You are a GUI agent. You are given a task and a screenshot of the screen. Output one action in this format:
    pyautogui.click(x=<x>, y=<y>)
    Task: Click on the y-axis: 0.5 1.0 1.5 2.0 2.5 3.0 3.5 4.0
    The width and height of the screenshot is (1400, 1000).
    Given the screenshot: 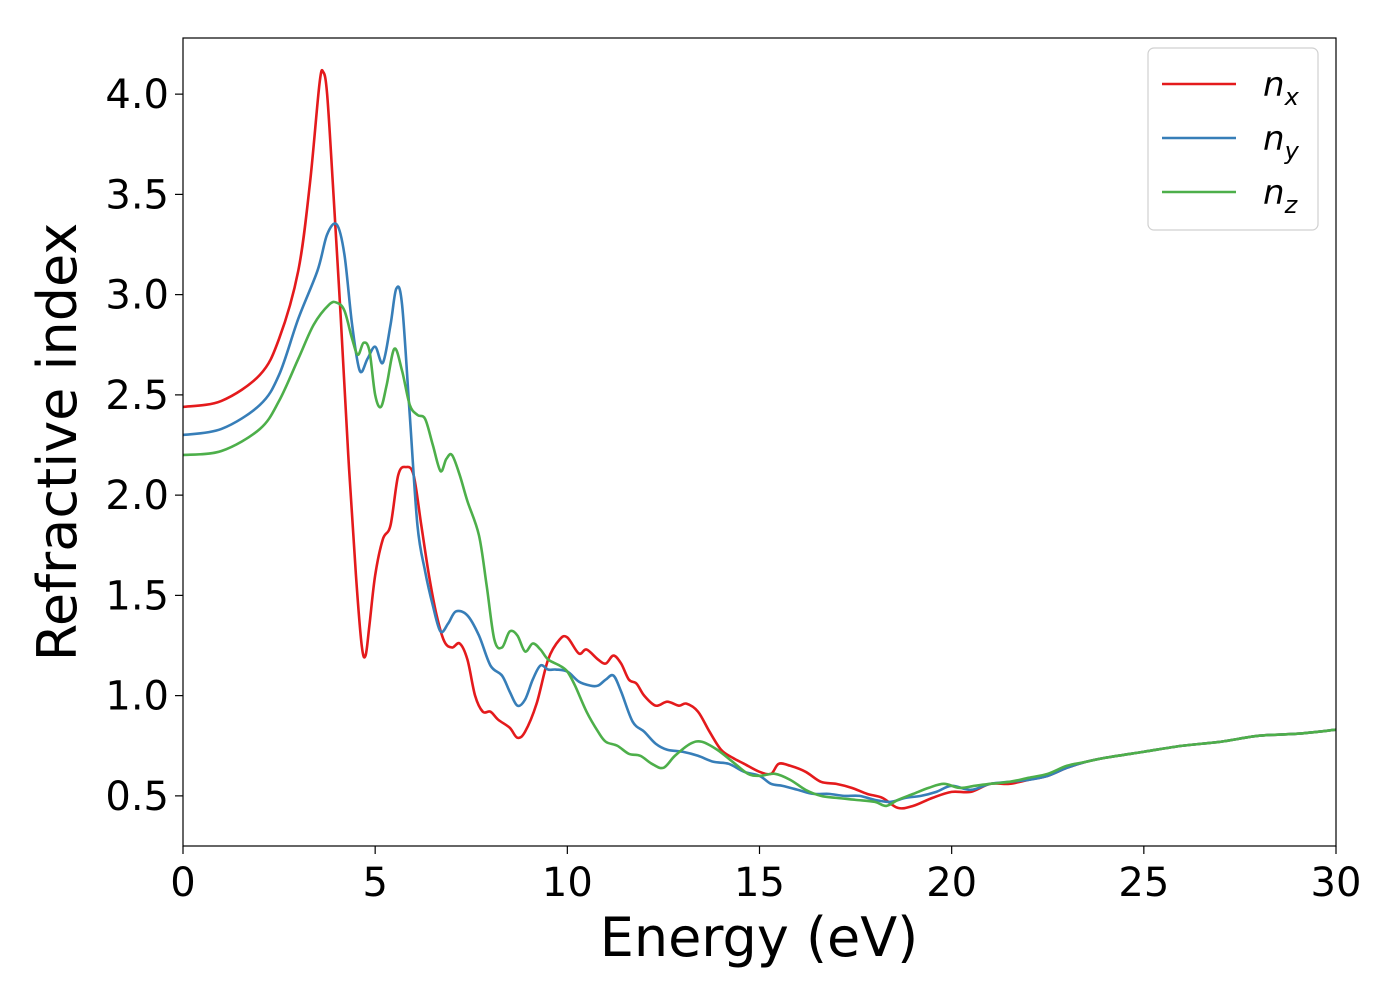 What is the action you would take?
    pyautogui.click(x=144, y=446)
    